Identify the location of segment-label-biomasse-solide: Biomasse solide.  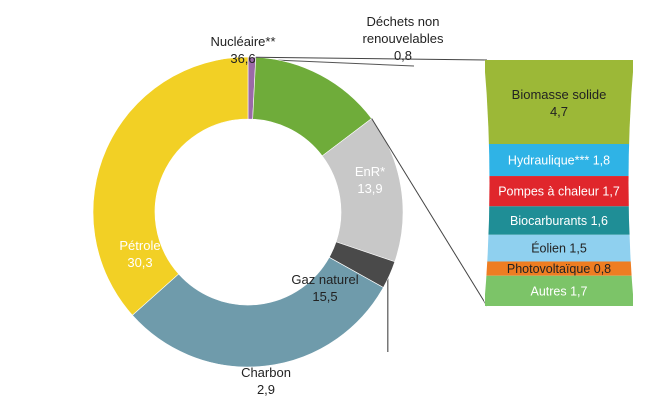
(559, 94).